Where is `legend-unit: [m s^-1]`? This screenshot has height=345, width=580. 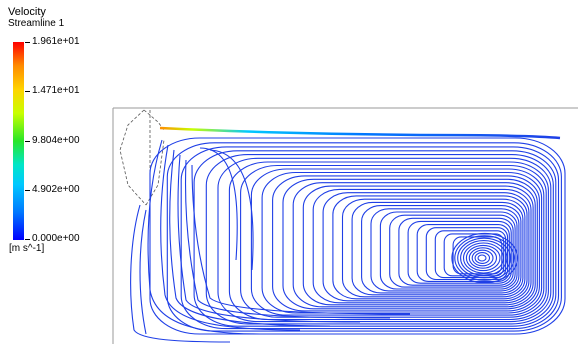
legend-unit: [m s^-1] is located at coordinates (27, 248).